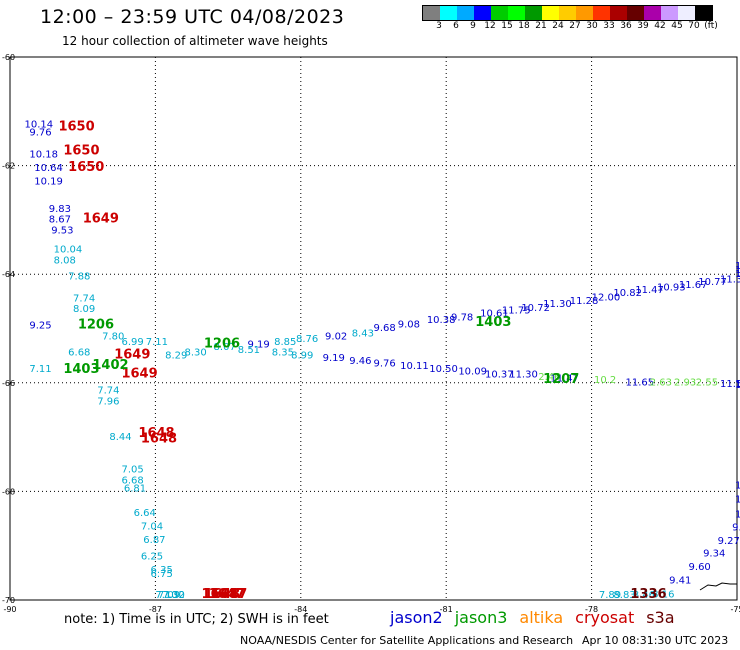 This screenshot has width=740, height=650. I want to click on wave-height-label: 10.72, so click(535, 308).